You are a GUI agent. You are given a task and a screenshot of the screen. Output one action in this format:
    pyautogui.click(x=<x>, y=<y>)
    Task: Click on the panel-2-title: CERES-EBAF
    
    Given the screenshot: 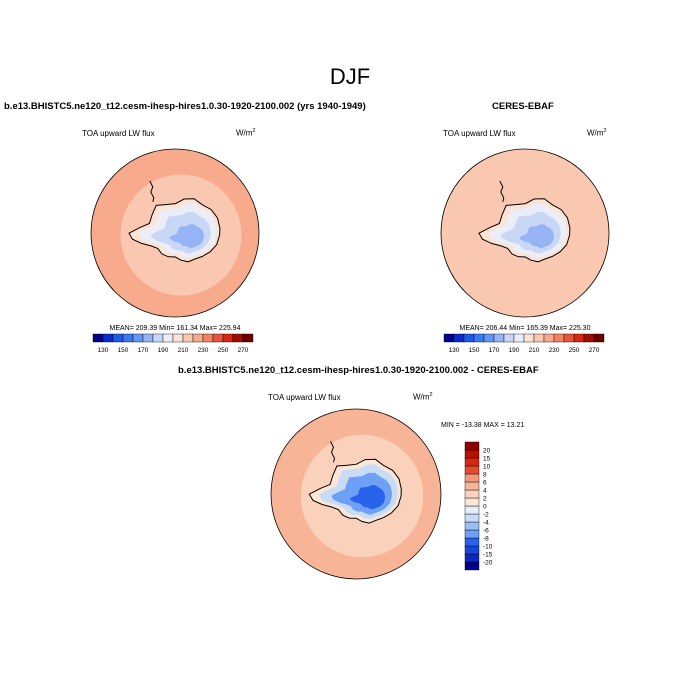 What is the action you would take?
    pyautogui.click(x=523, y=106)
    